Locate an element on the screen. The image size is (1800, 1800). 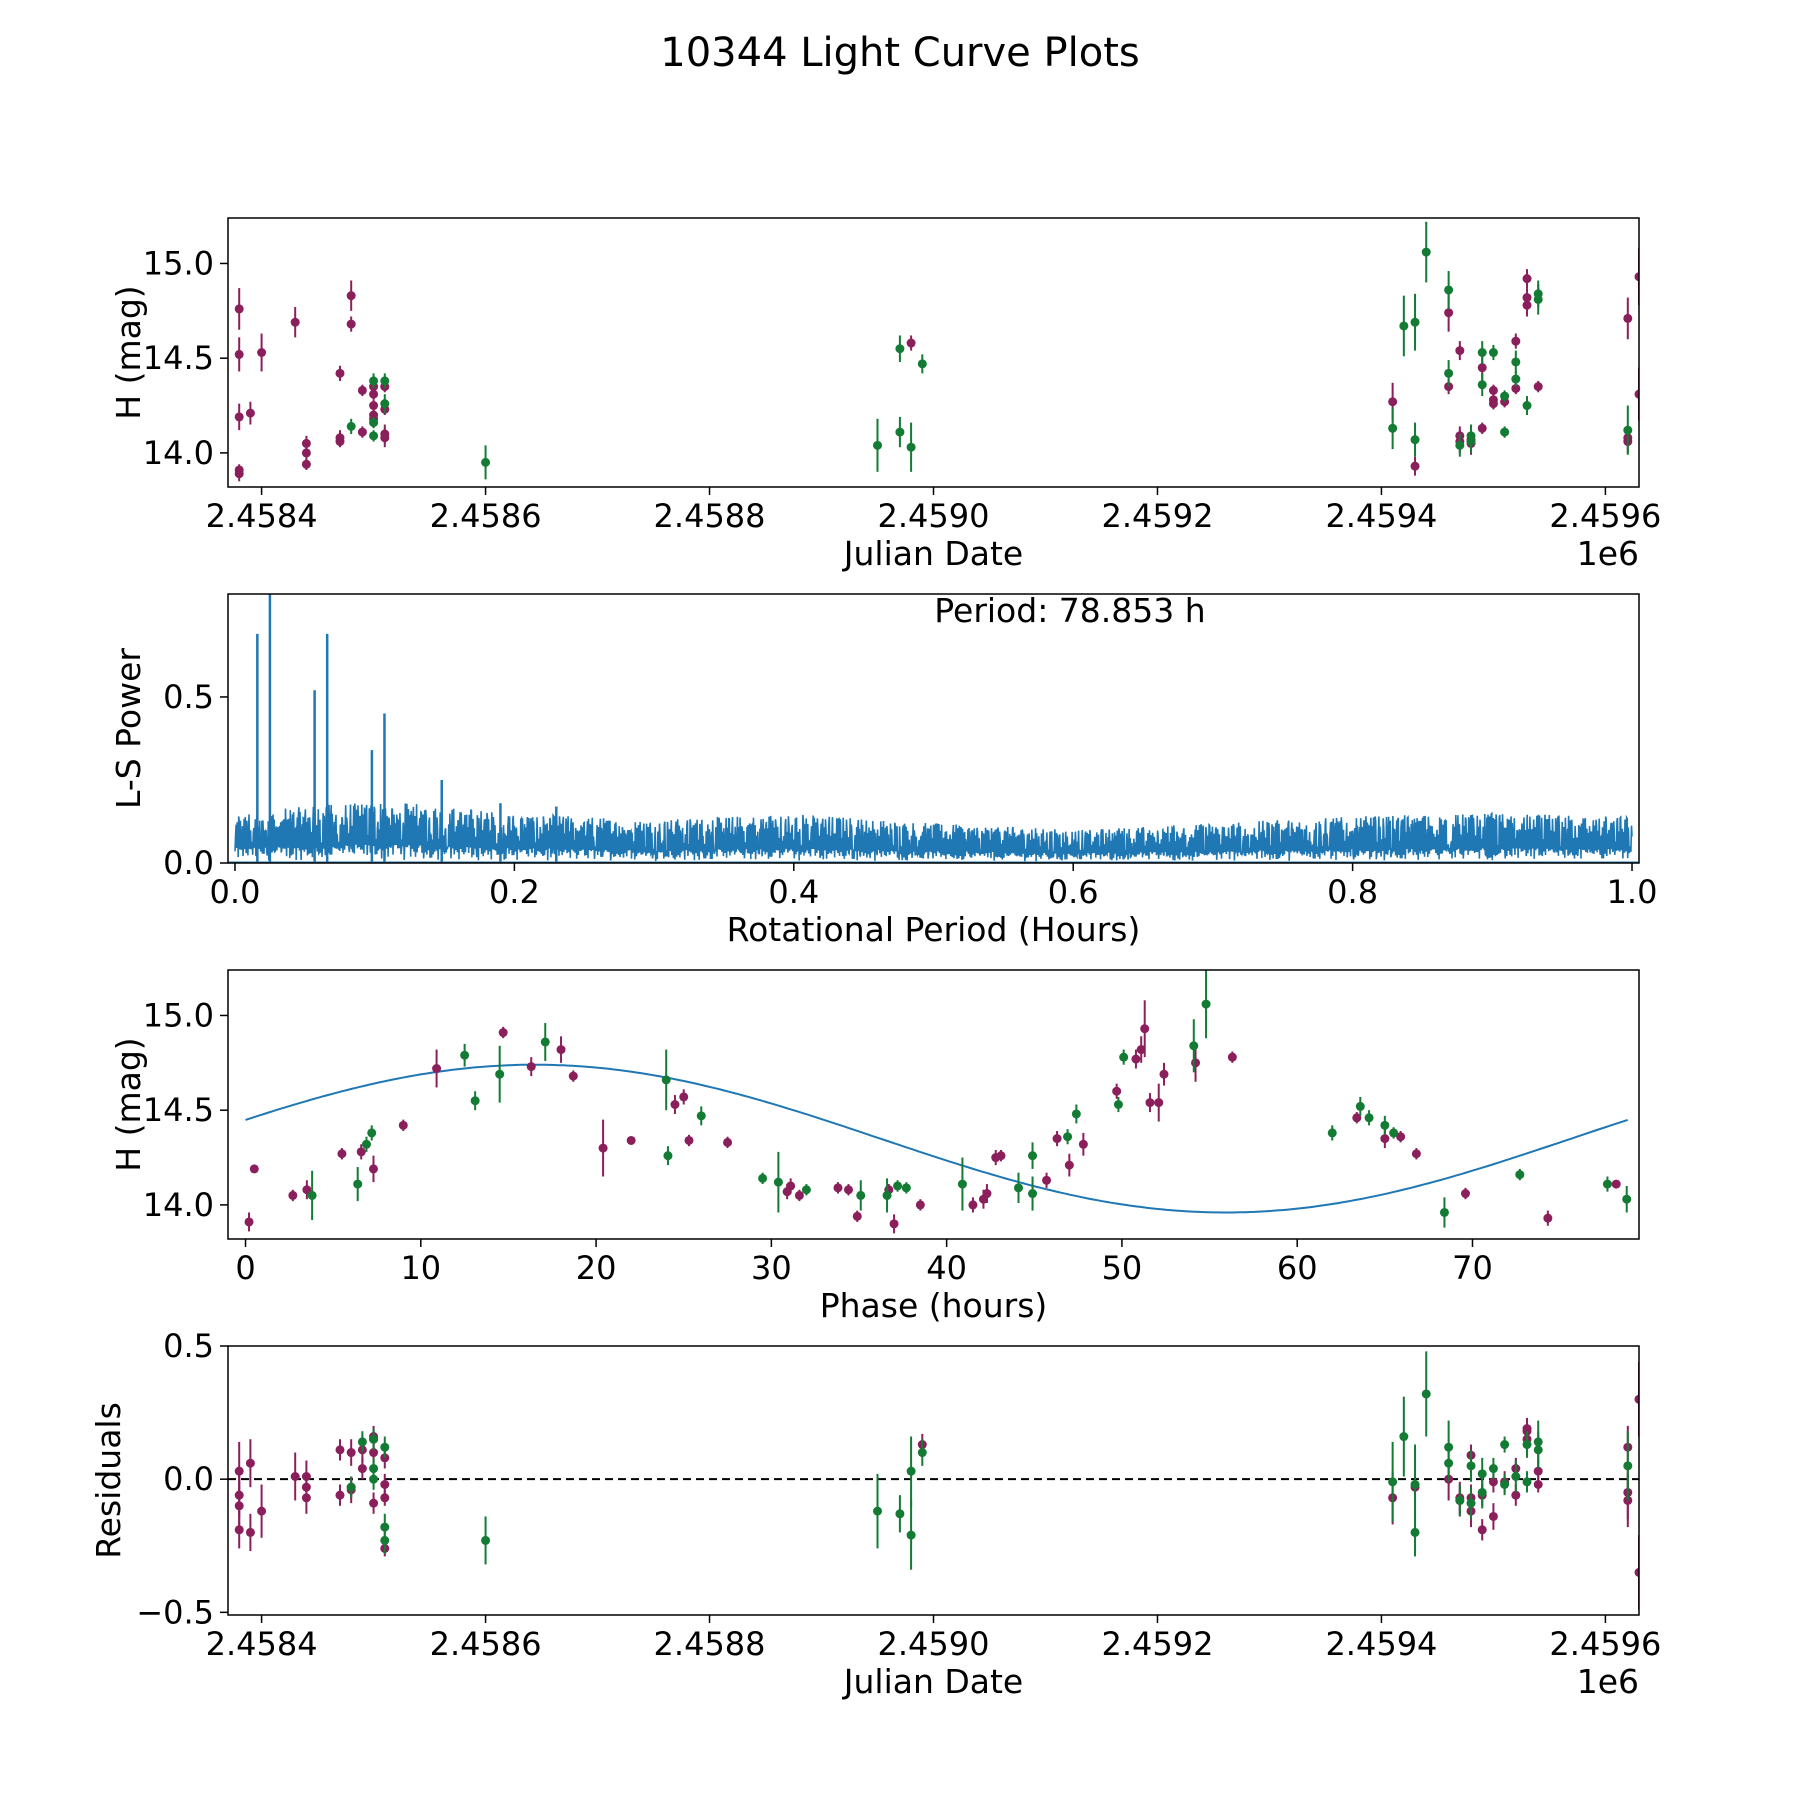
y-axis-label: L-S Power is located at coordinates (128, 728).